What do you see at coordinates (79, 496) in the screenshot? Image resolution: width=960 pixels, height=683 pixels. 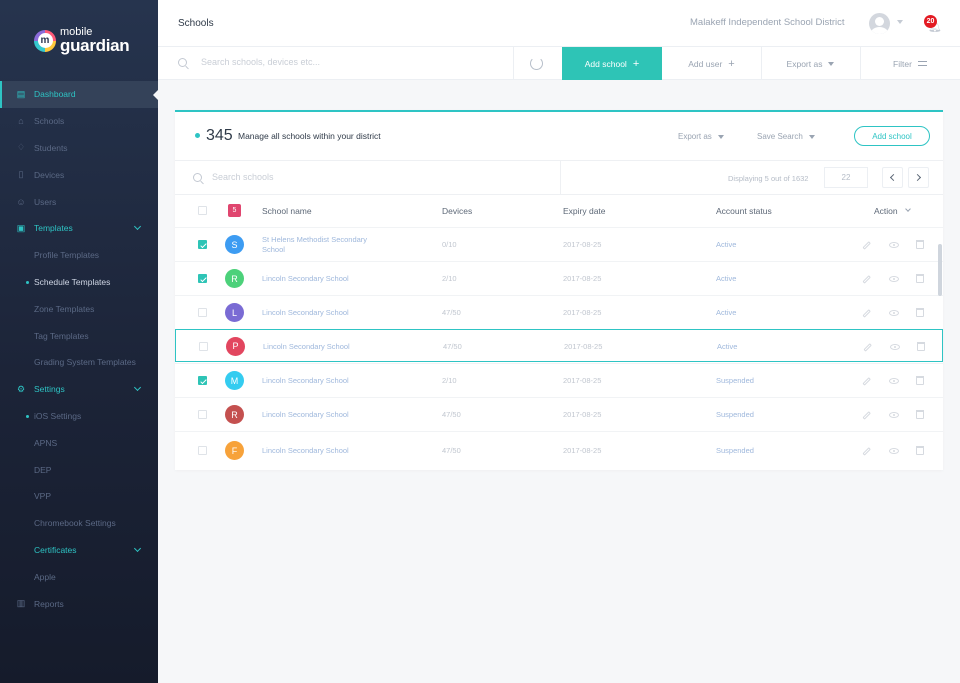 I see `sidebar-item-vpp: VPP` at bounding box center [79, 496].